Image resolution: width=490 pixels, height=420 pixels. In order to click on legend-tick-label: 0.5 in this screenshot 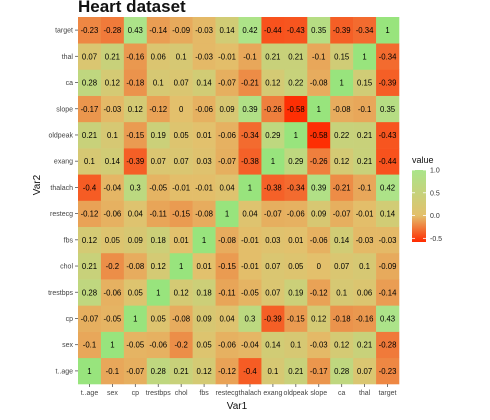, I will do `click(435, 193)`.